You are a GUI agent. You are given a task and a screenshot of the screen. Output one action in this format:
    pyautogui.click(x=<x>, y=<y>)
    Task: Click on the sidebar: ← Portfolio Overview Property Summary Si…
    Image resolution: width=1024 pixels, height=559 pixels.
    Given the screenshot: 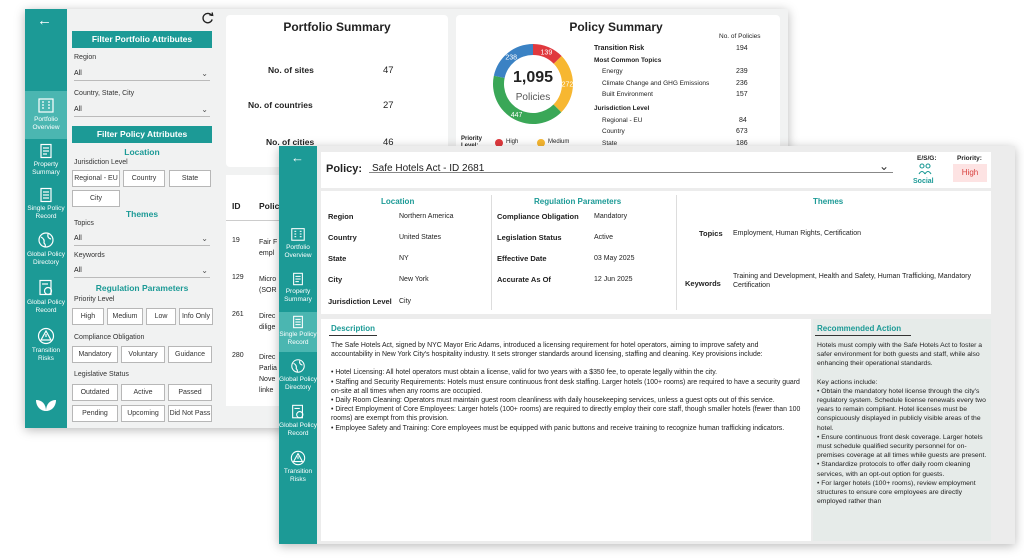 What is the action you would take?
    pyautogui.click(x=46, y=218)
    